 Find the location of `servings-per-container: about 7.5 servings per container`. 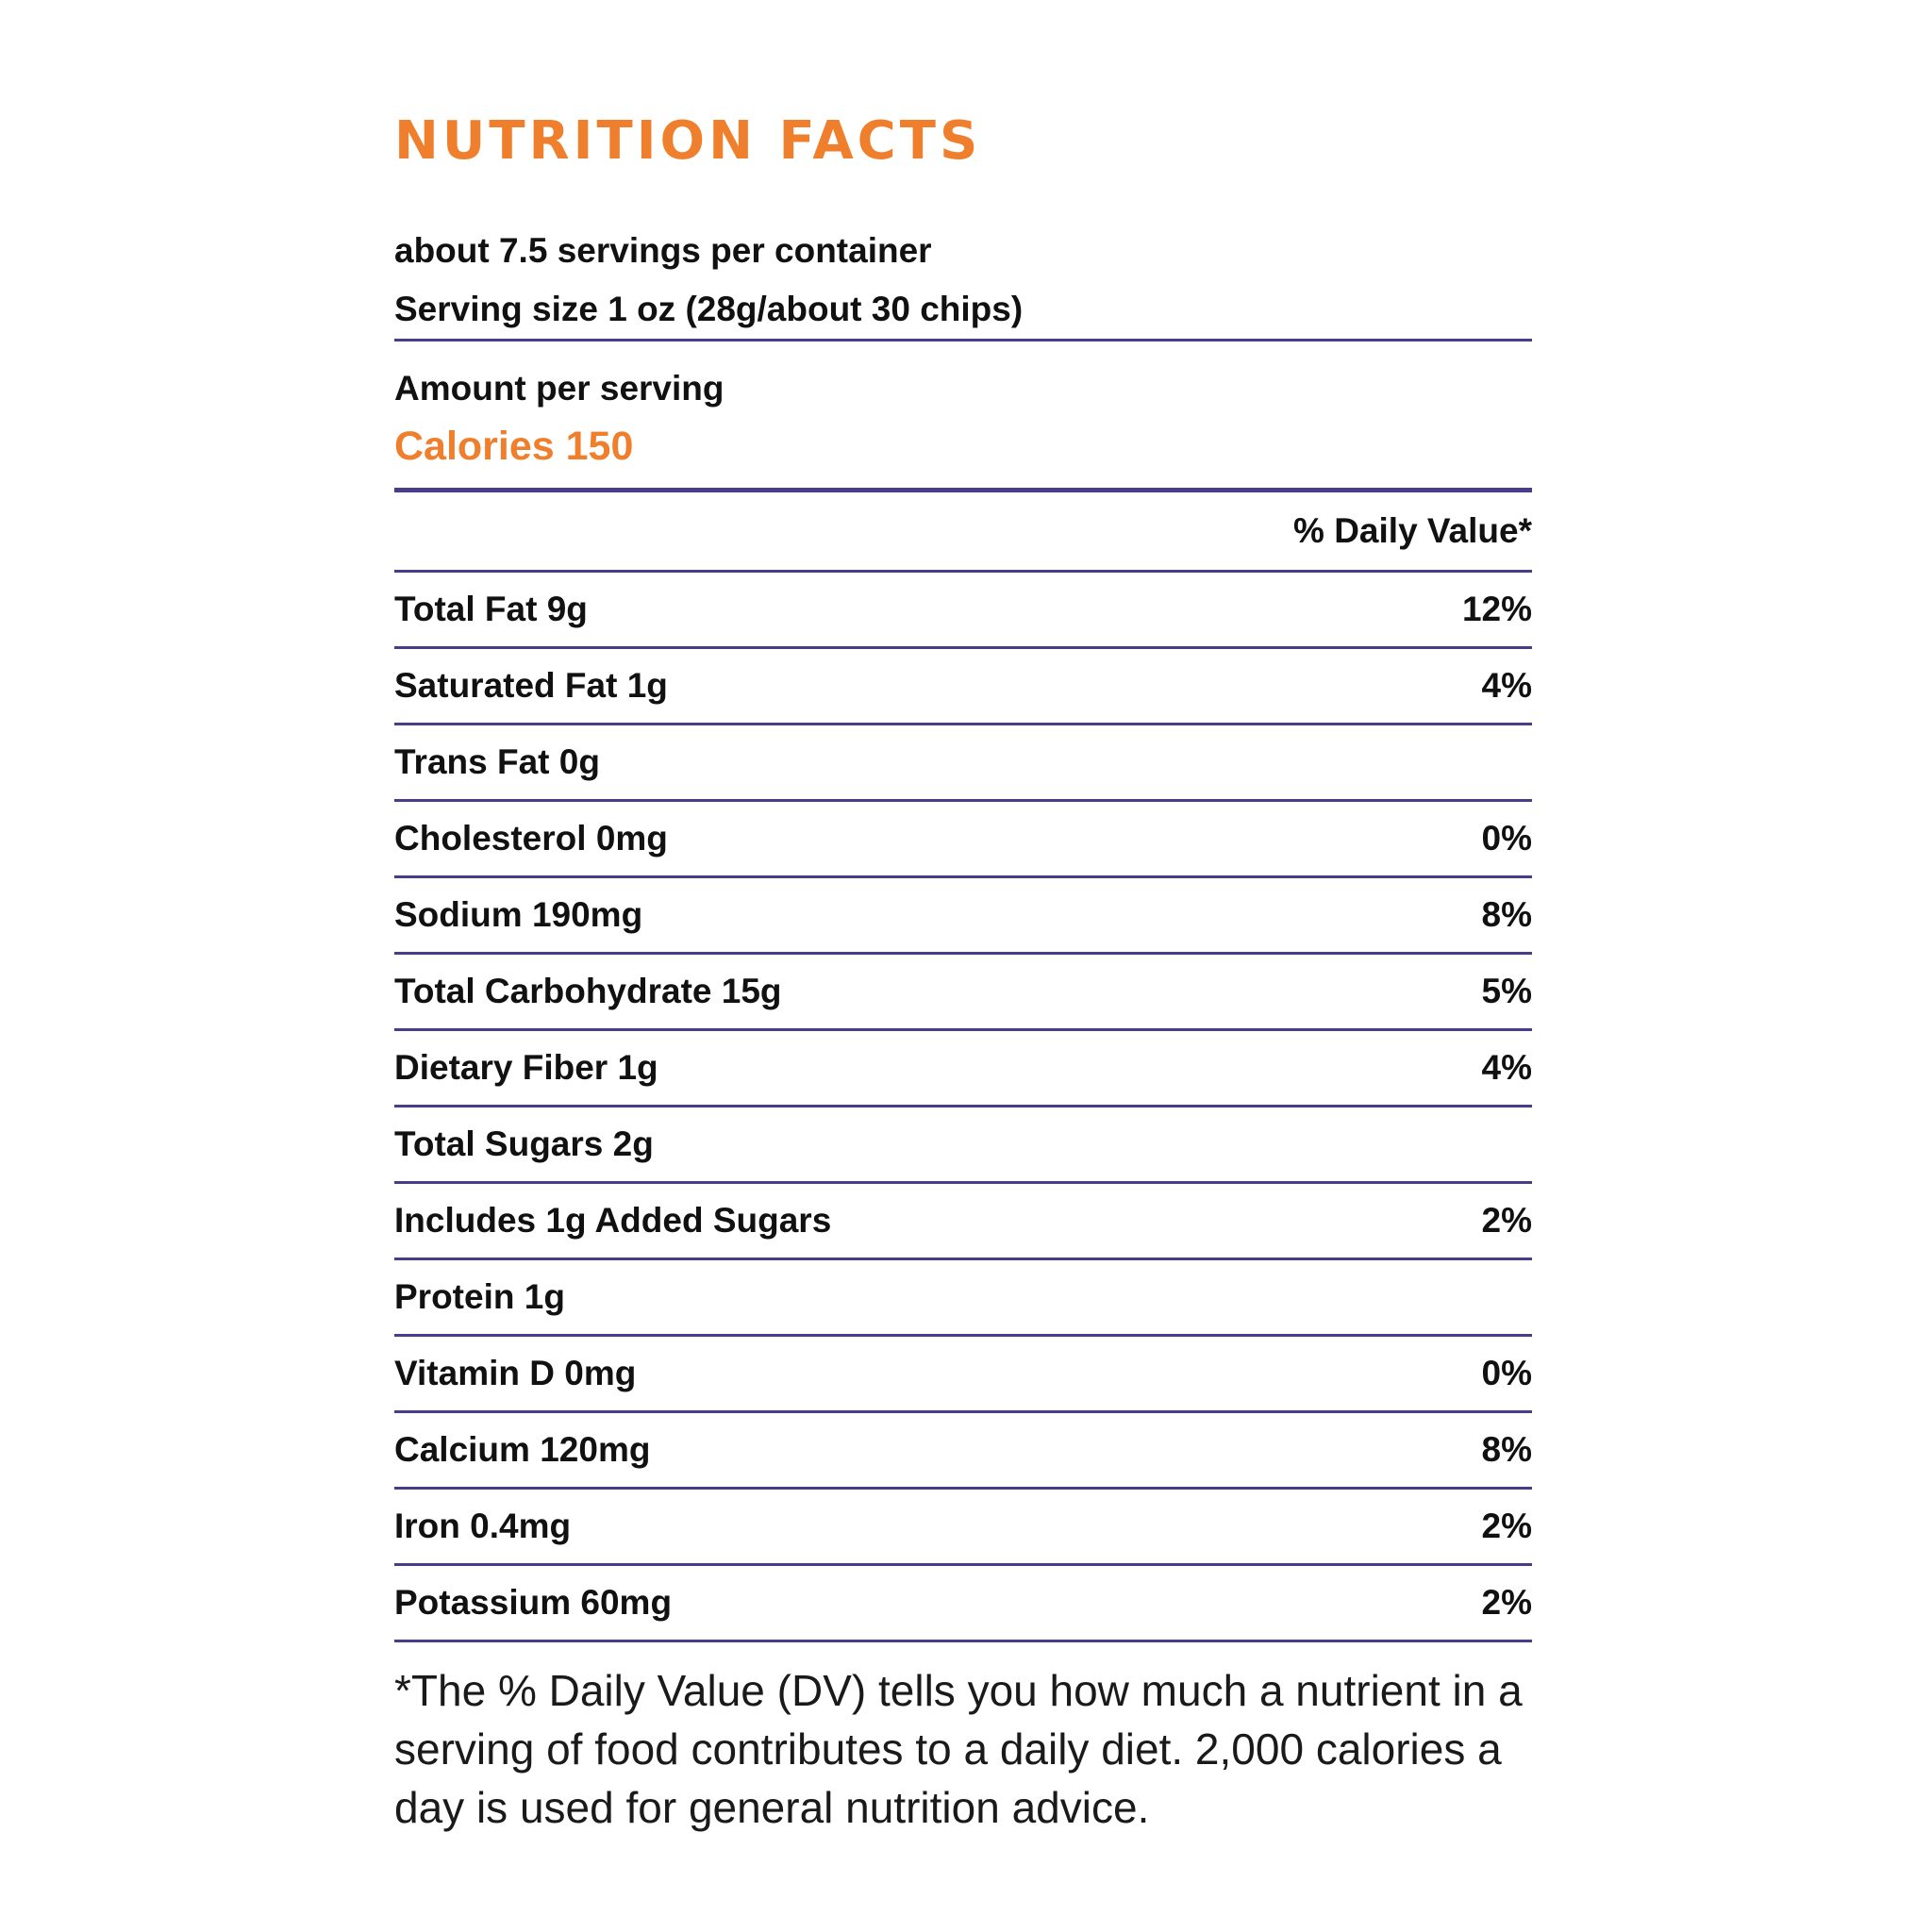

servings-per-container: about 7.5 servings per container is located at coordinates (663, 251).